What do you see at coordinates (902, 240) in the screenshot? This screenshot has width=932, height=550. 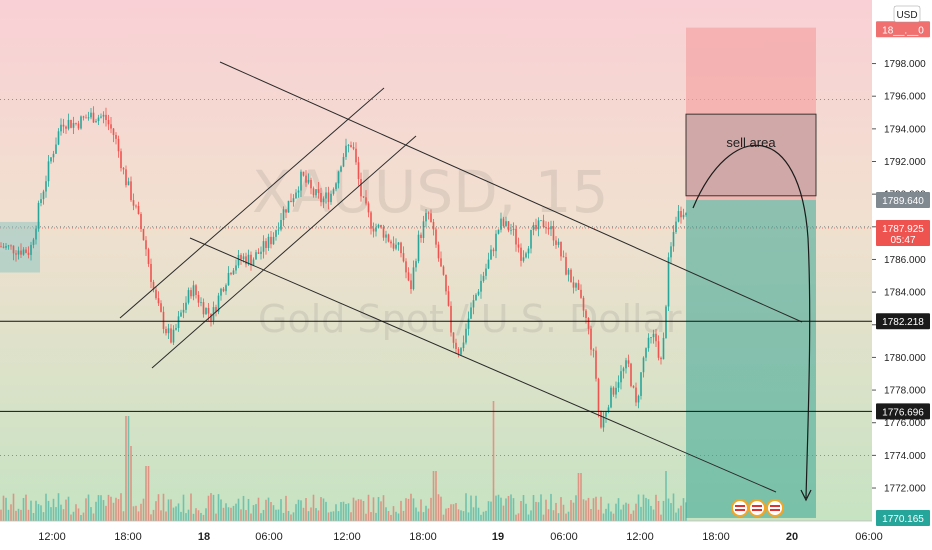 I see `last-price-badge-countdown: 05:47` at bounding box center [902, 240].